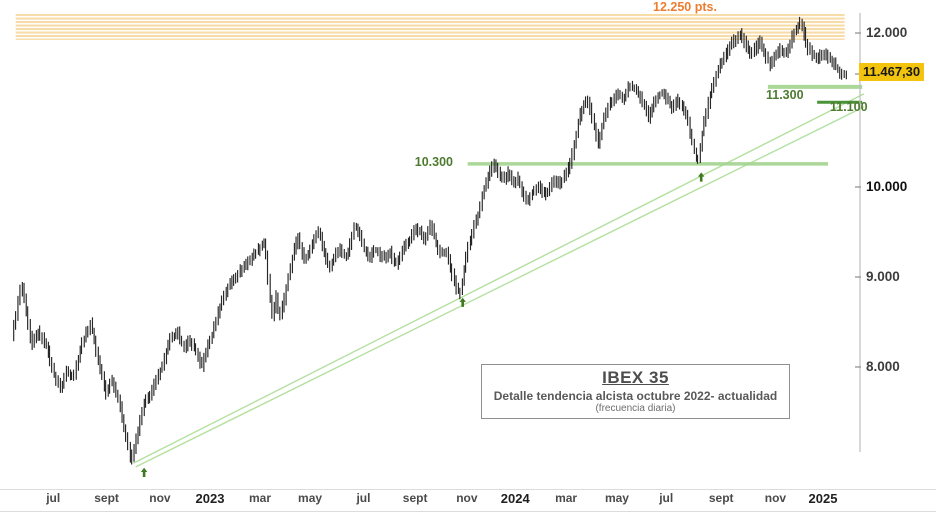 Image resolution: width=936 pixels, height=513 pixels. I want to click on x-axis-label: 2023, so click(210, 498).